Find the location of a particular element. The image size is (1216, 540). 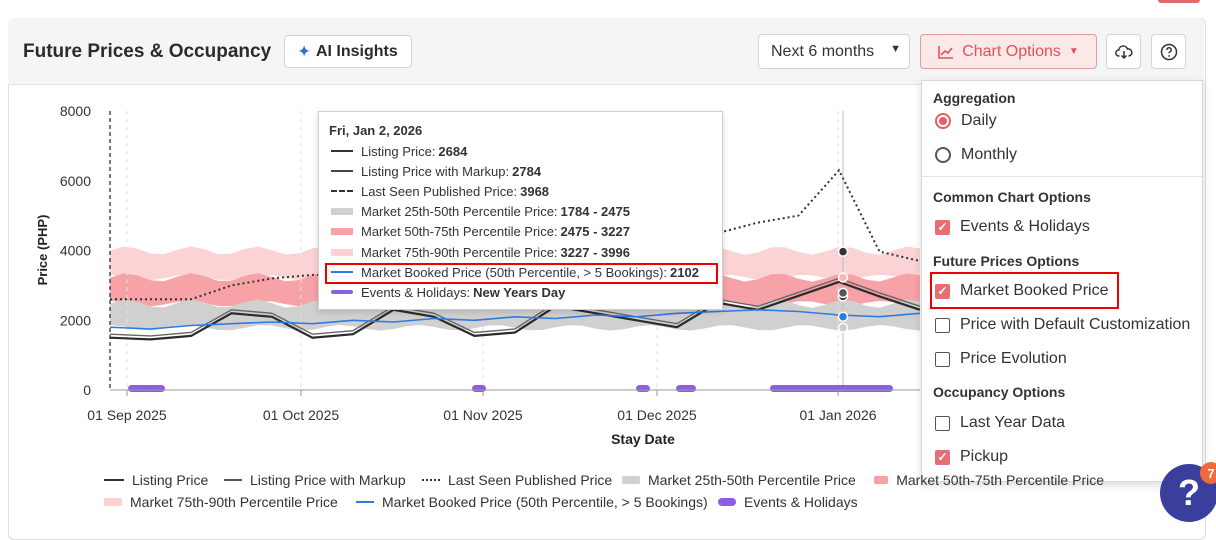

legend-label: Listing Price with Markup is located at coordinates (328, 480).